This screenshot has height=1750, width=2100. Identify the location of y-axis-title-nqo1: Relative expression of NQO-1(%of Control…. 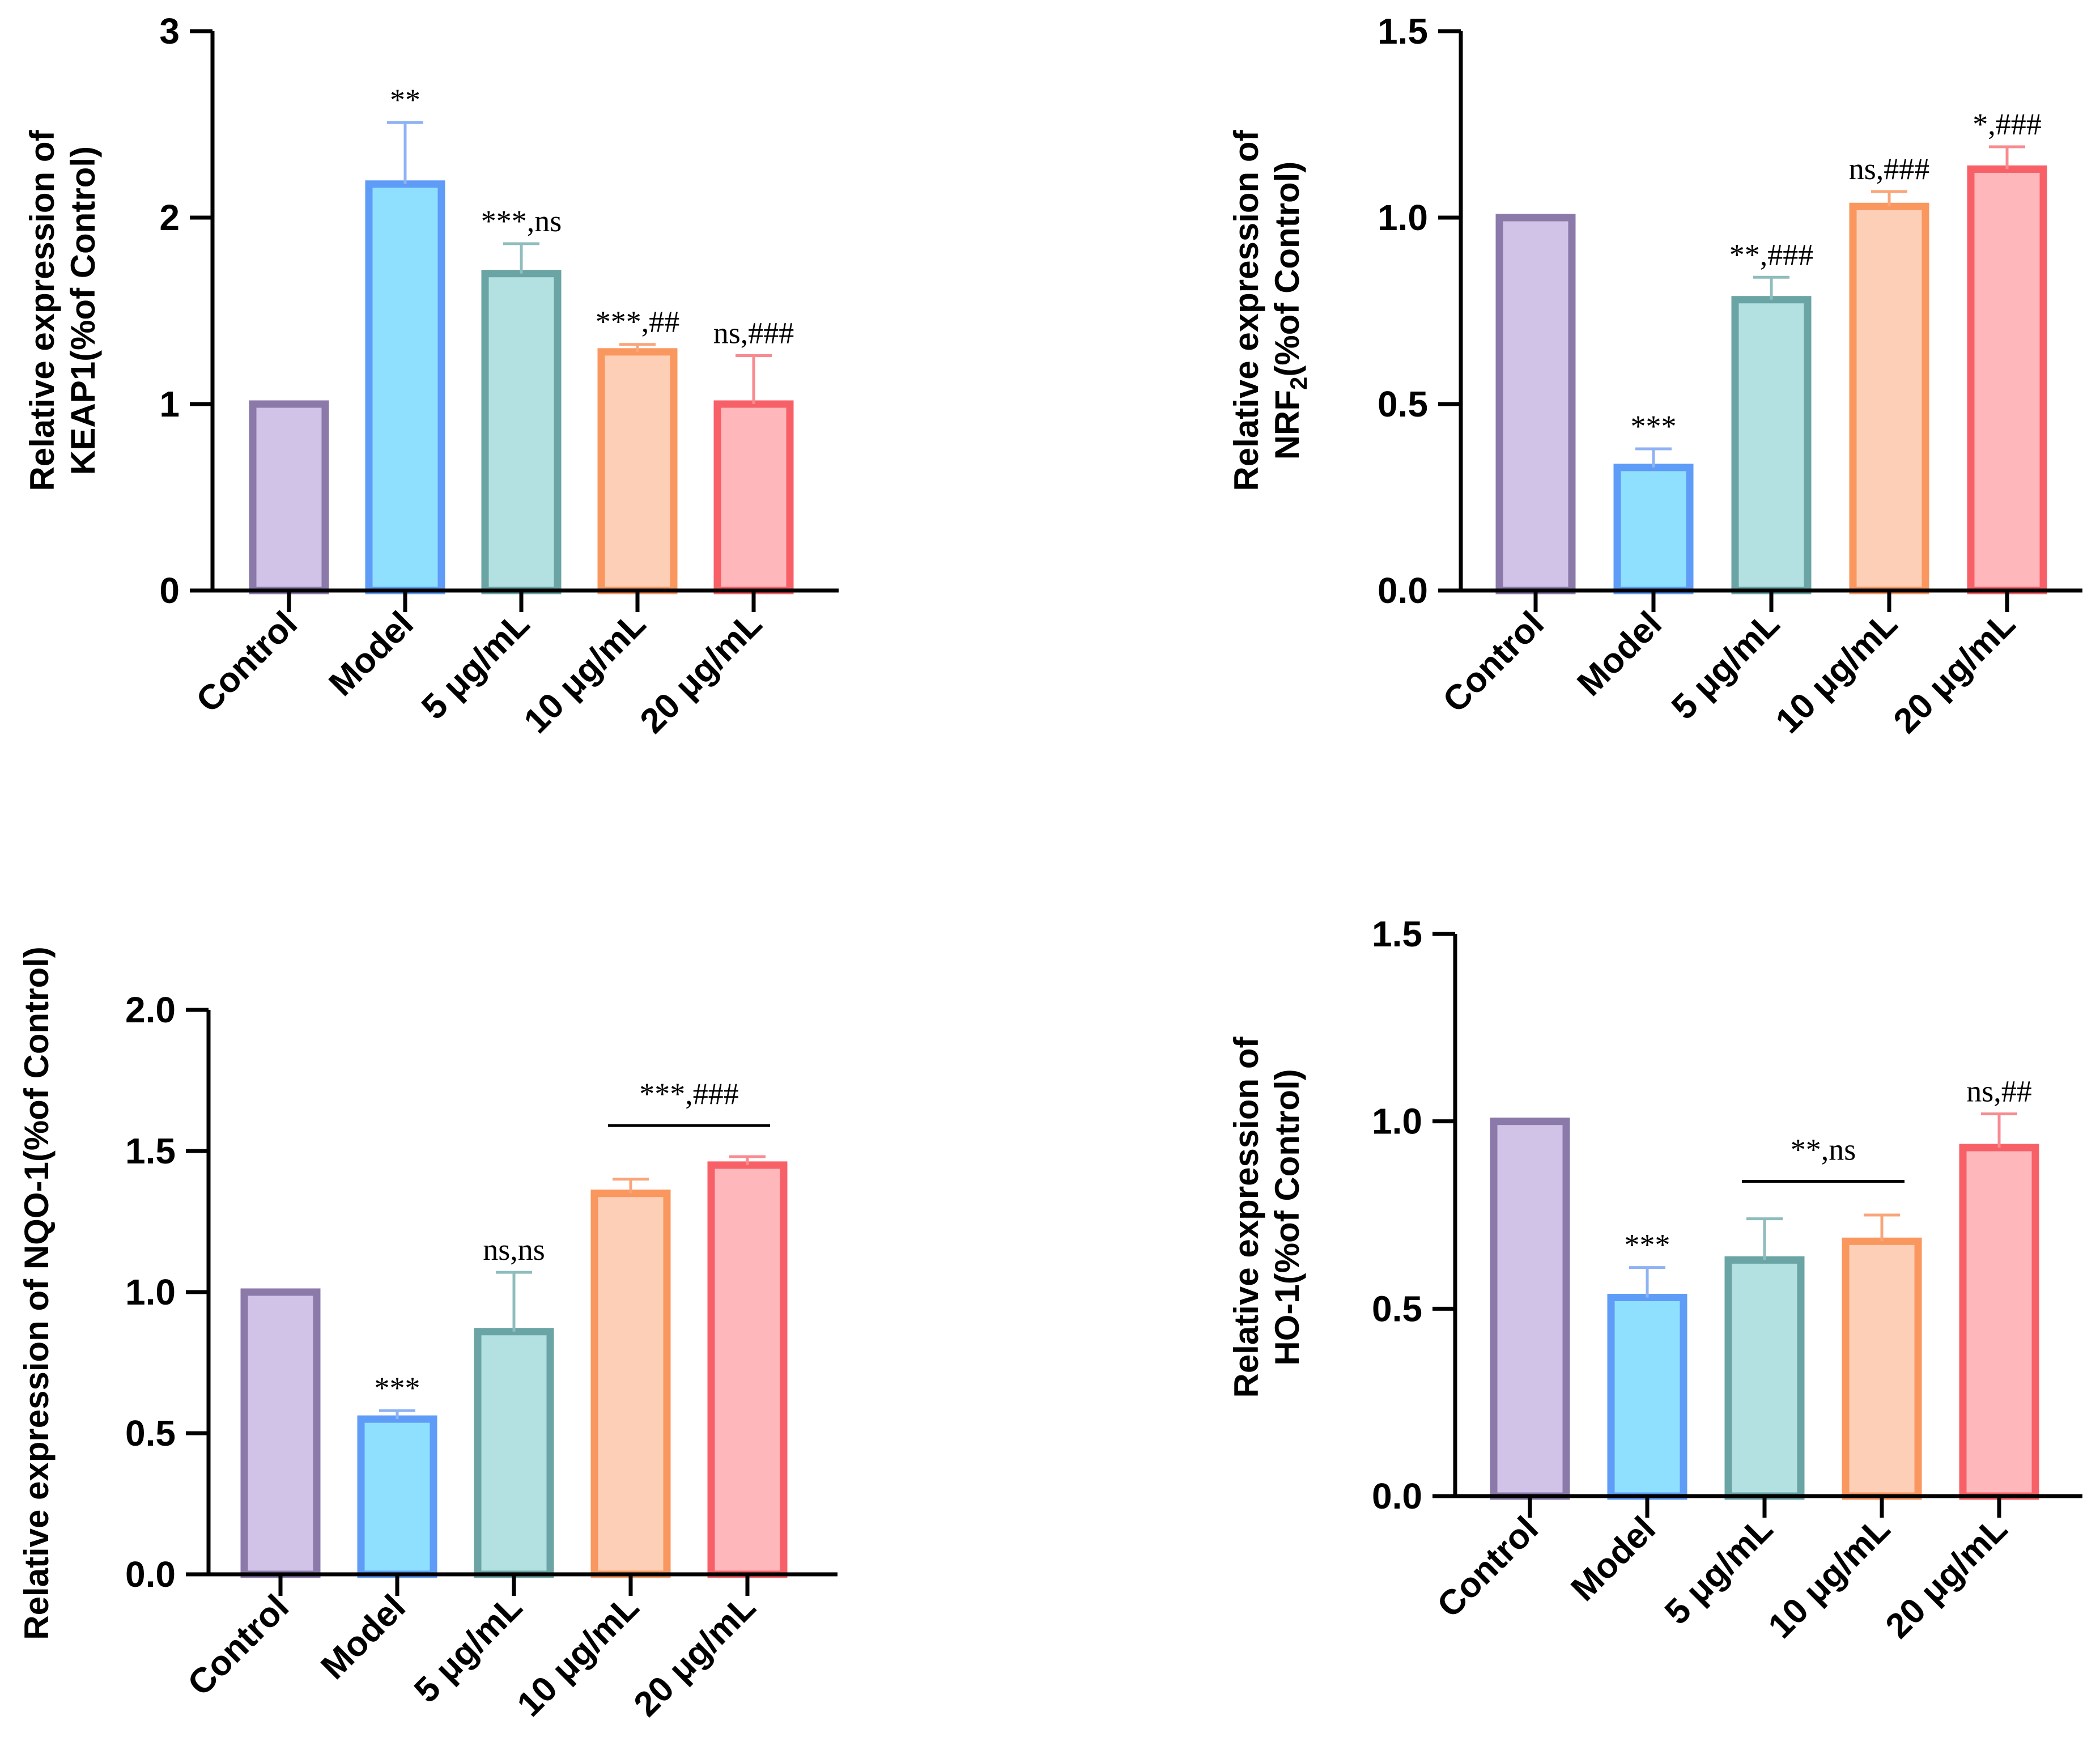
(37, 1293).